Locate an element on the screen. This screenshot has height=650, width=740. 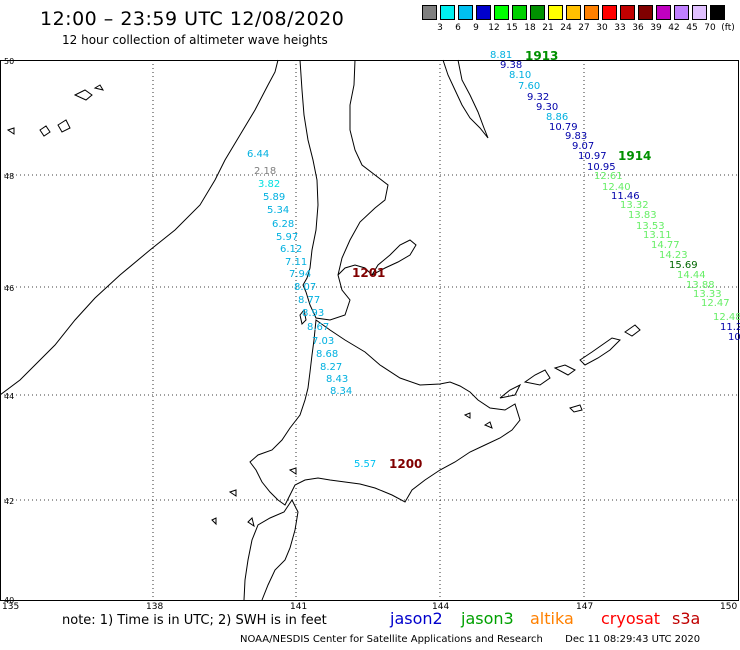
wave-height-value: 9.30 is located at coordinates (547, 107).